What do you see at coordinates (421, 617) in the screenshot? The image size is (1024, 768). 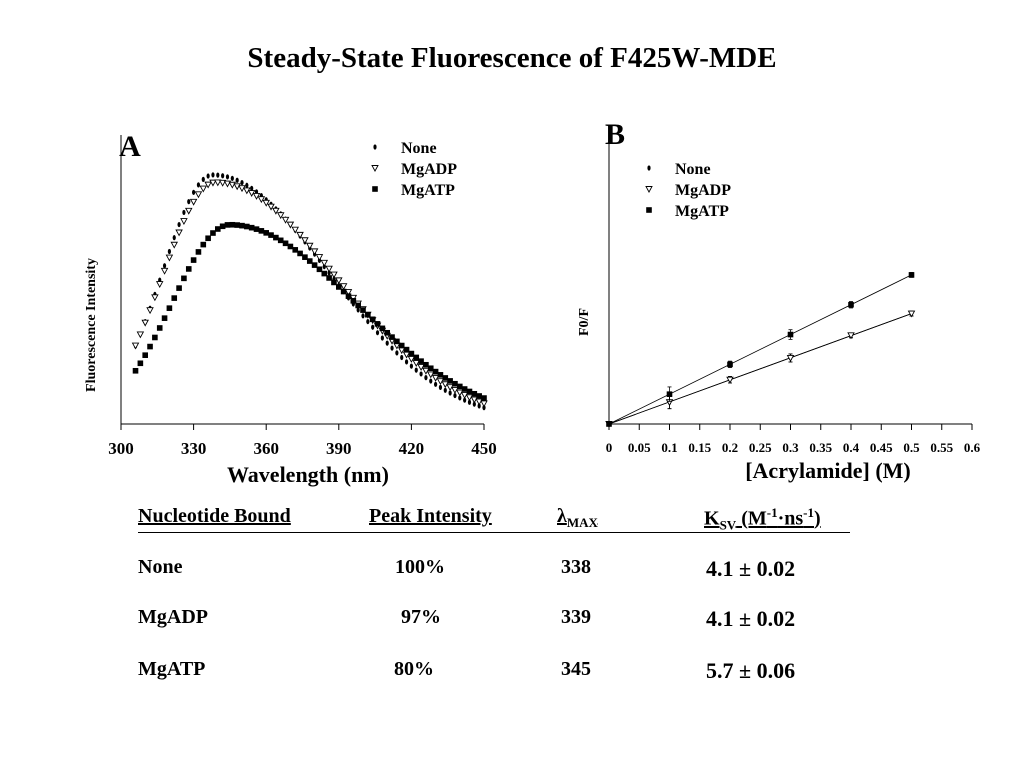 I see `cell-peak: 97%` at bounding box center [421, 617].